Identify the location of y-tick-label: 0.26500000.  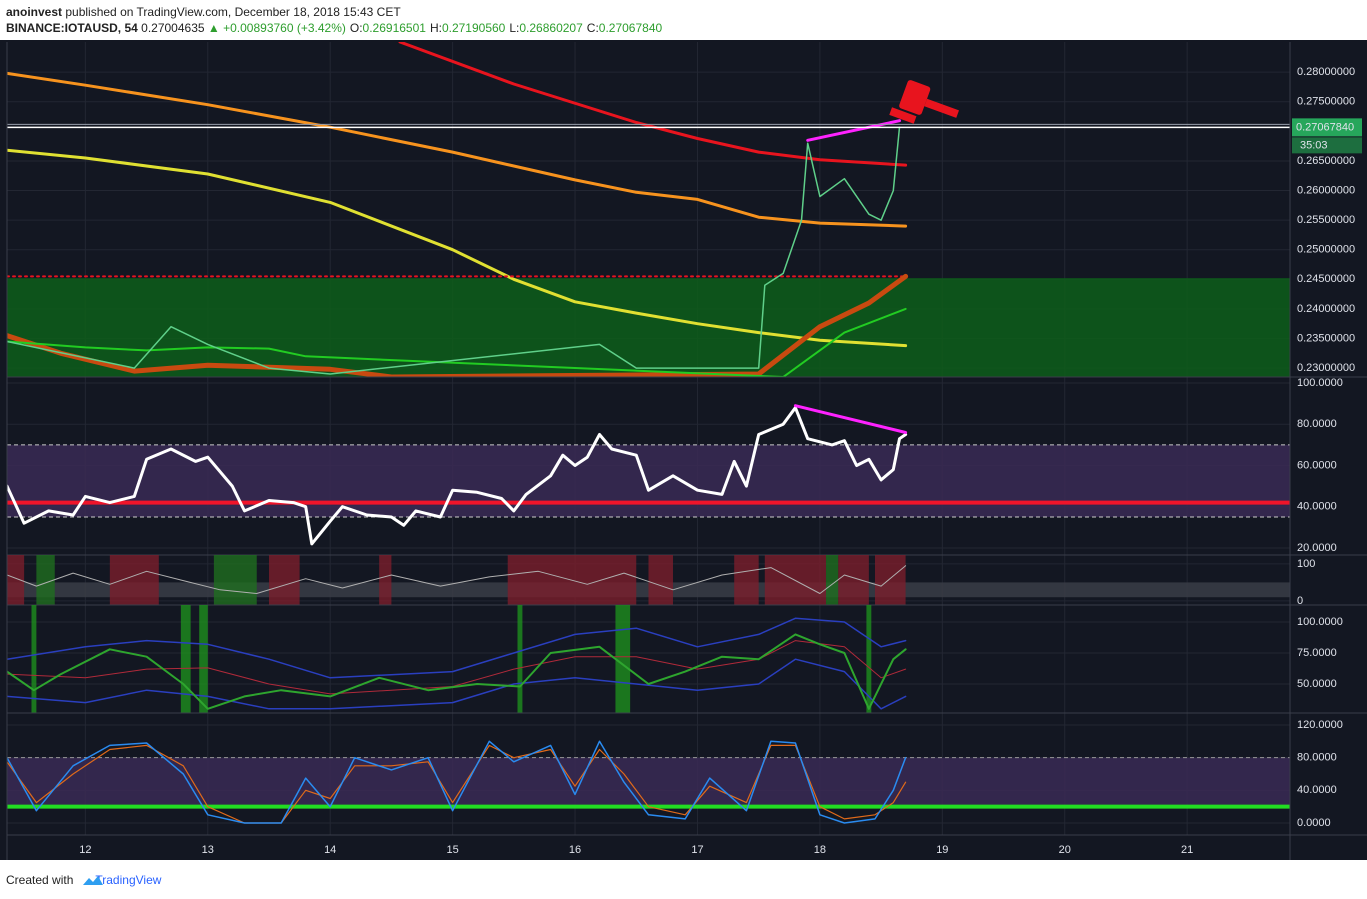
(1326, 161).